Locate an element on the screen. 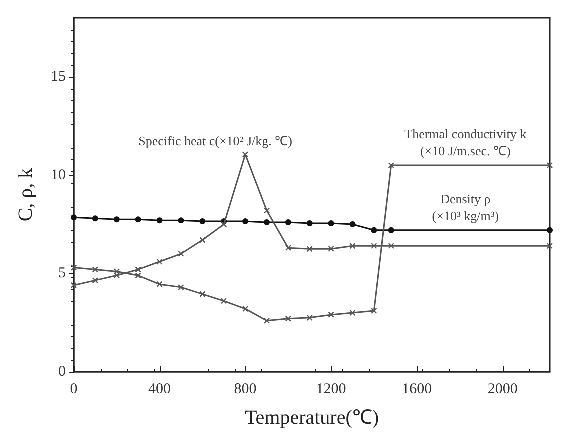 Image resolution: width=566 pixels, height=441 pixels. x-tick-label: 1600 is located at coordinates (417, 390).